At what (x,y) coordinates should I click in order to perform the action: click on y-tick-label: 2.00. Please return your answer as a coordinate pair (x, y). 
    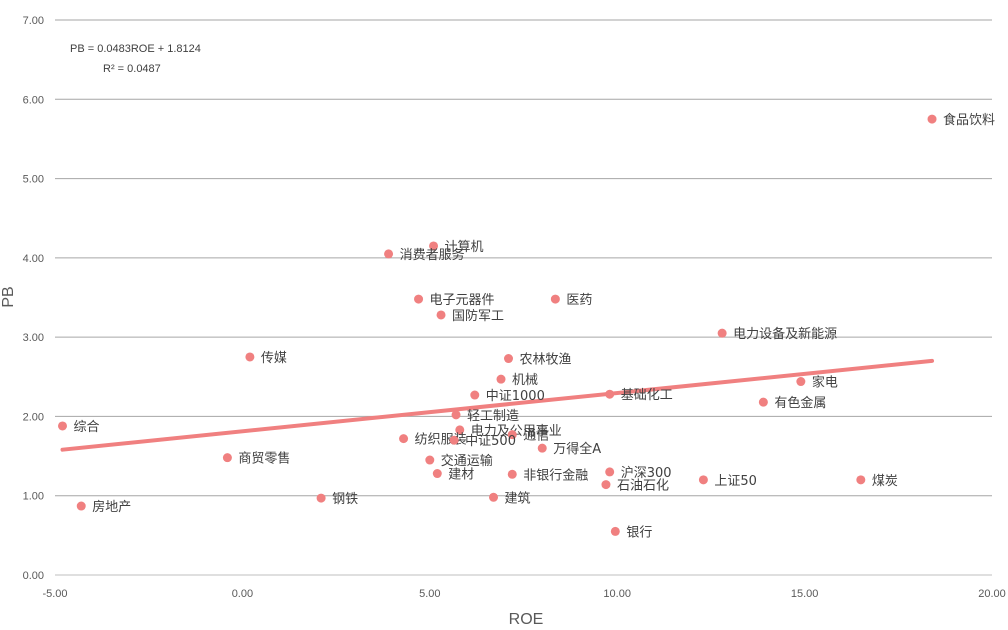
    Looking at the image, I should click on (33, 417).